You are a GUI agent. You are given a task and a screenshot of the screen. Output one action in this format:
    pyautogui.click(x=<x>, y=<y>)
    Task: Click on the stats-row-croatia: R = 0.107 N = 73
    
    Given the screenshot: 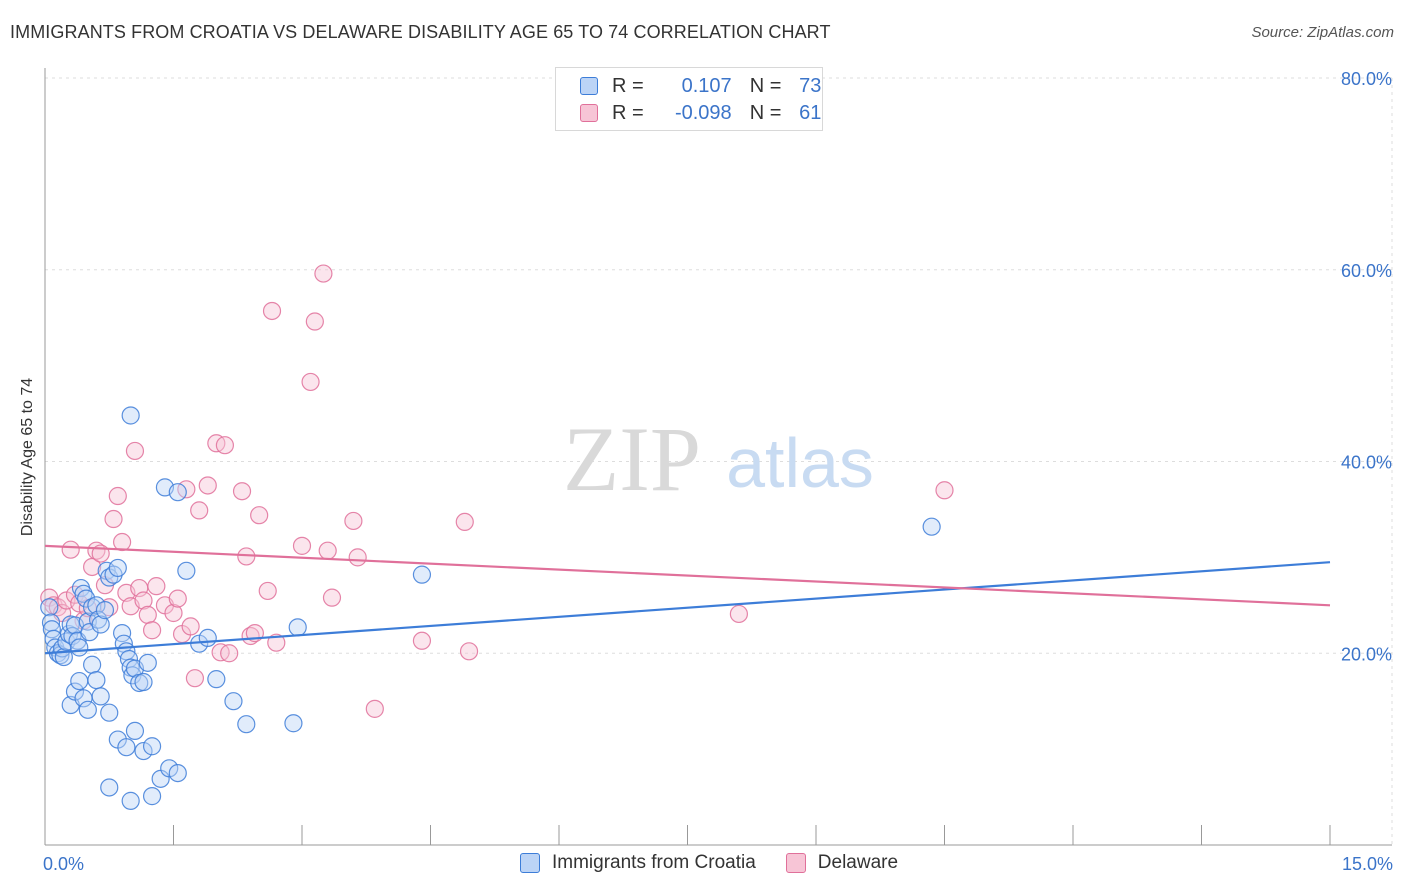 What is the action you would take?
    pyautogui.click(x=700, y=86)
    